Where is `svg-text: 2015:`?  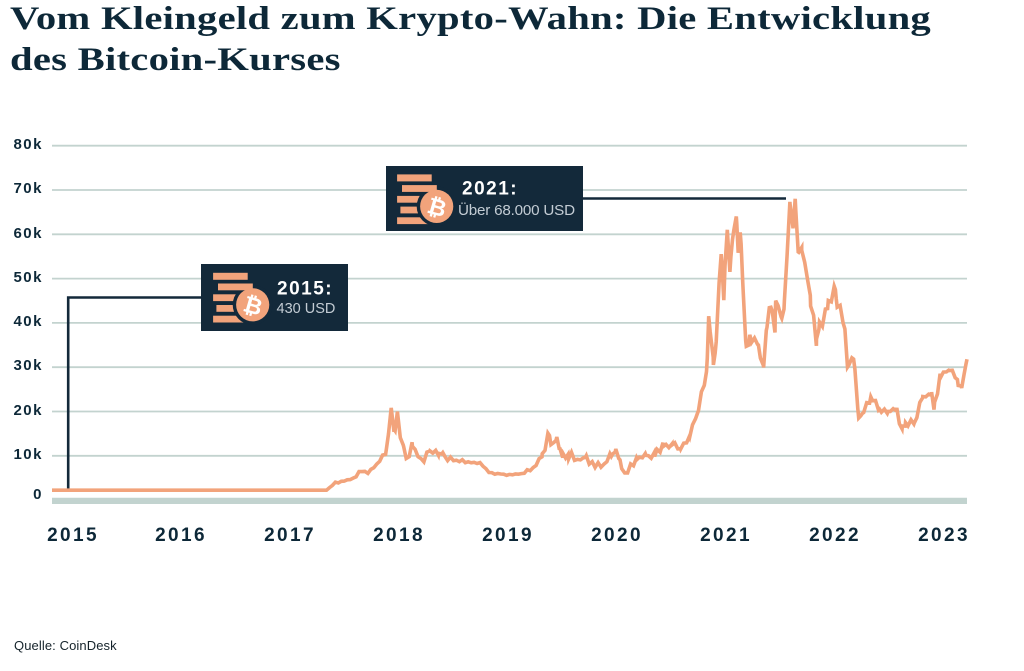
svg-text: 2015: is located at coordinates (305, 289).